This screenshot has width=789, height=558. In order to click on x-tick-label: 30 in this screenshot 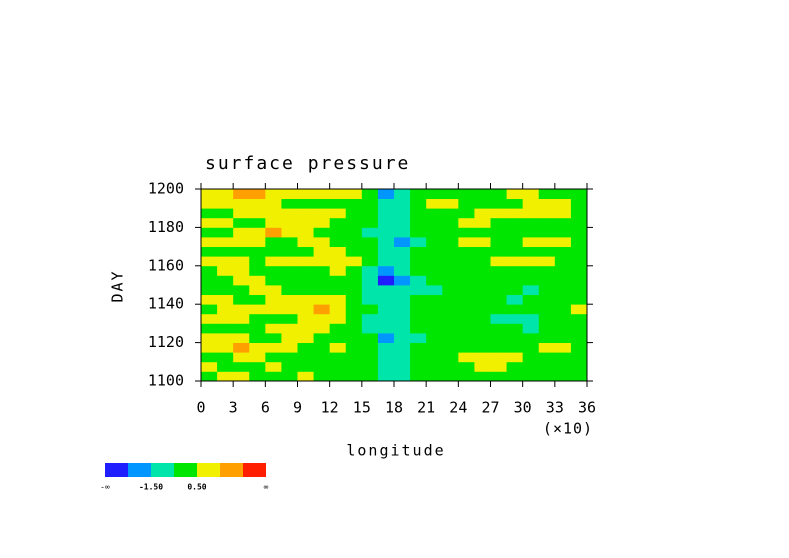, I will do `click(523, 408)`.